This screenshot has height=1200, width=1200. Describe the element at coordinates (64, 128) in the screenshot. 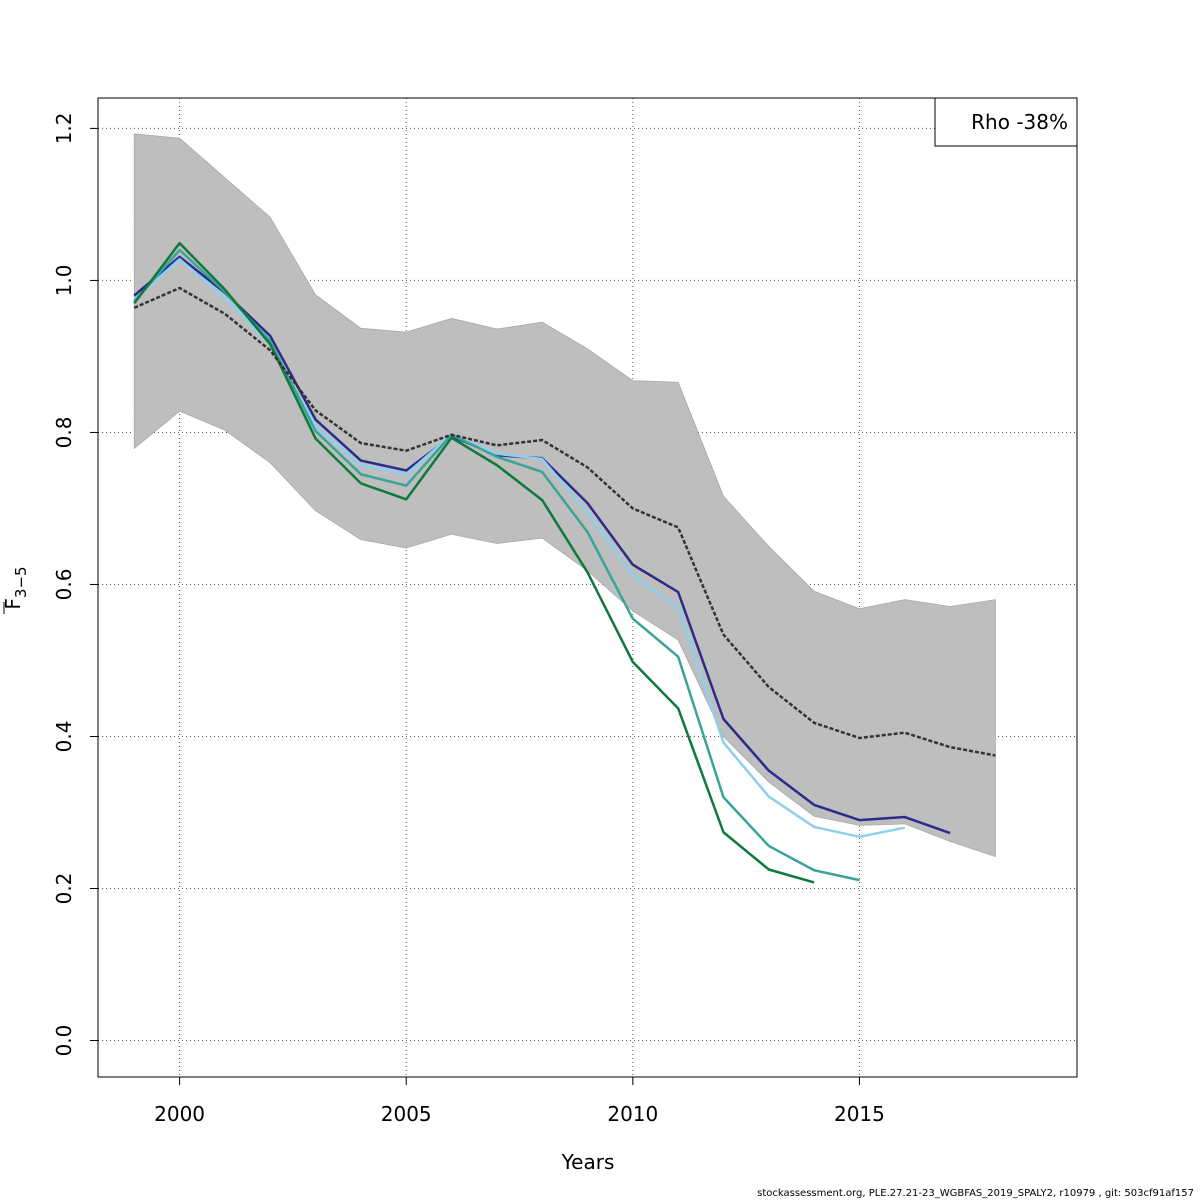

I see `y-tick-label: 1.2` at that location.